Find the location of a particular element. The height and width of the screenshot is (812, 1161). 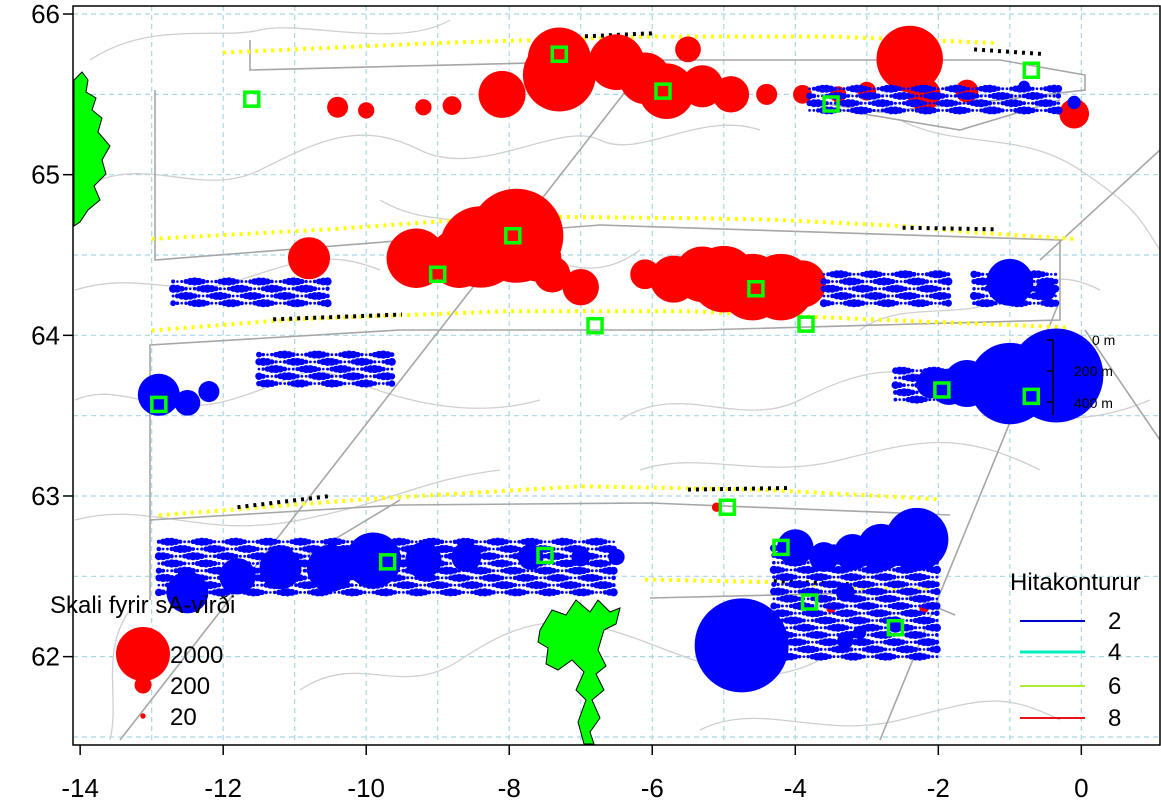

size-legend-label-200: 200 is located at coordinates (190, 686).